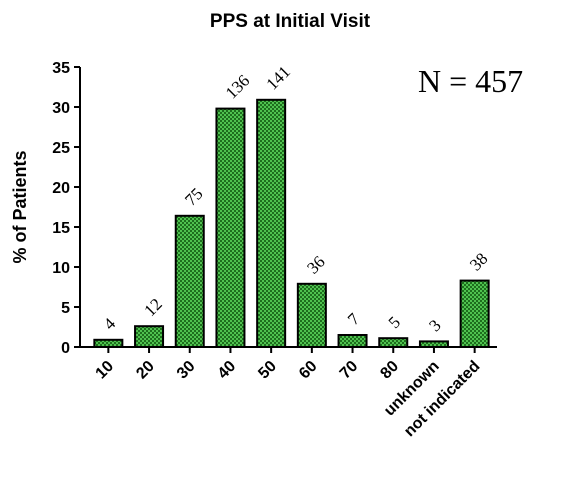 This screenshot has height=478, width=578. I want to click on y-tick-label: 35, so click(61, 68).